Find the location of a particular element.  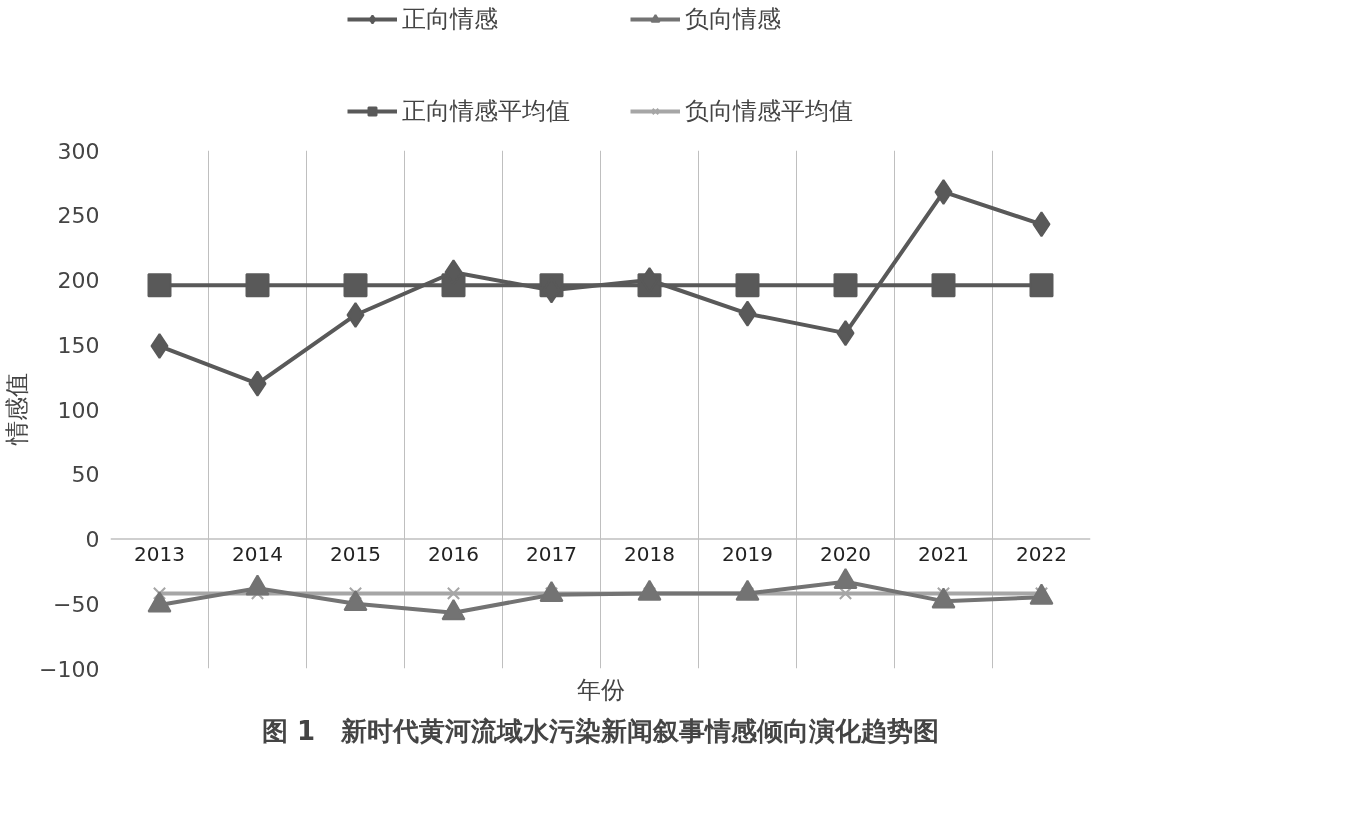

x-tick-label: 2020 is located at coordinates (845, 554).